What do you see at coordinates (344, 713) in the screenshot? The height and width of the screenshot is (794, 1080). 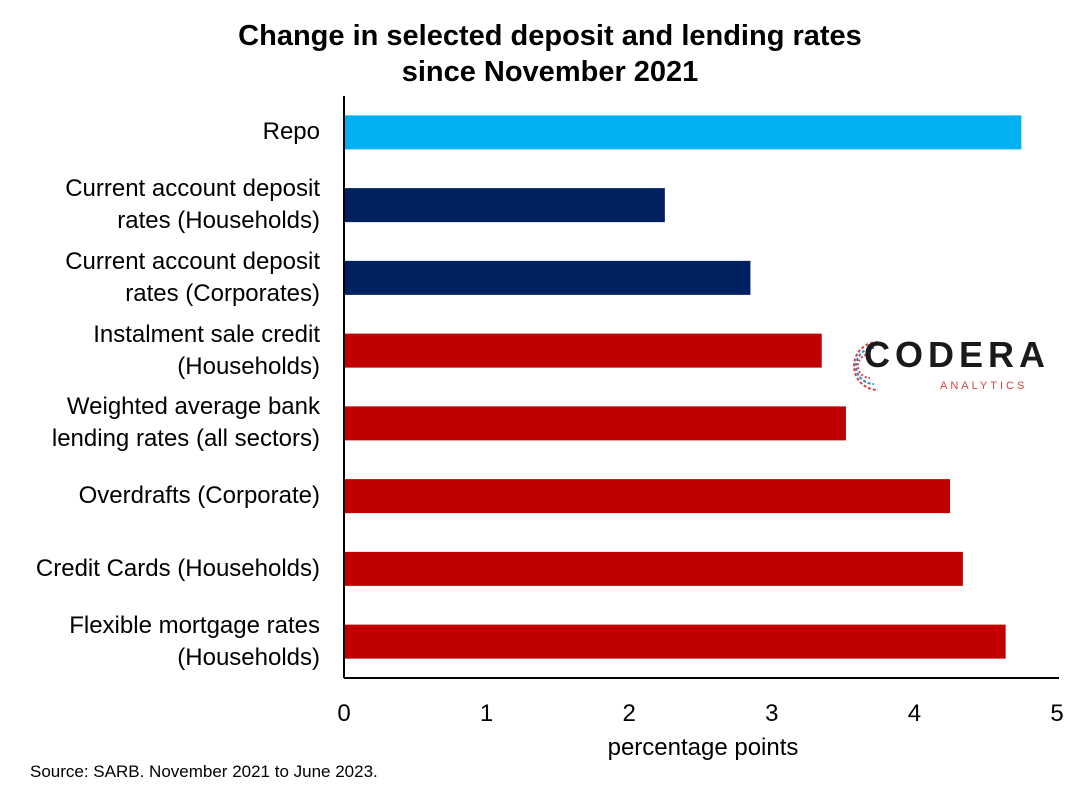 I see `x-tick-label: 0` at bounding box center [344, 713].